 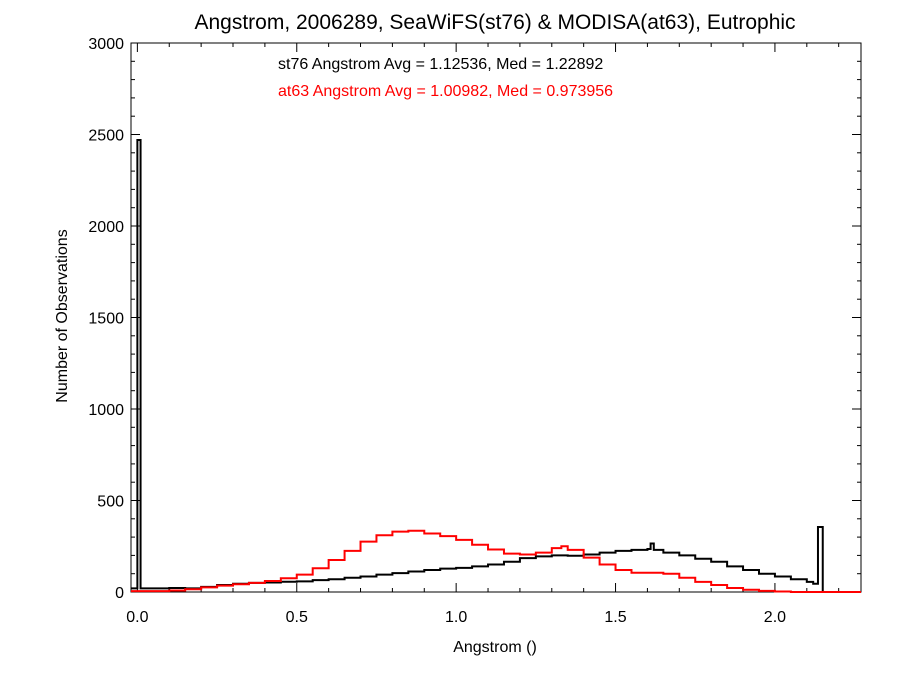 I want to click on y-tick-label: 1500, so click(x=106, y=319).